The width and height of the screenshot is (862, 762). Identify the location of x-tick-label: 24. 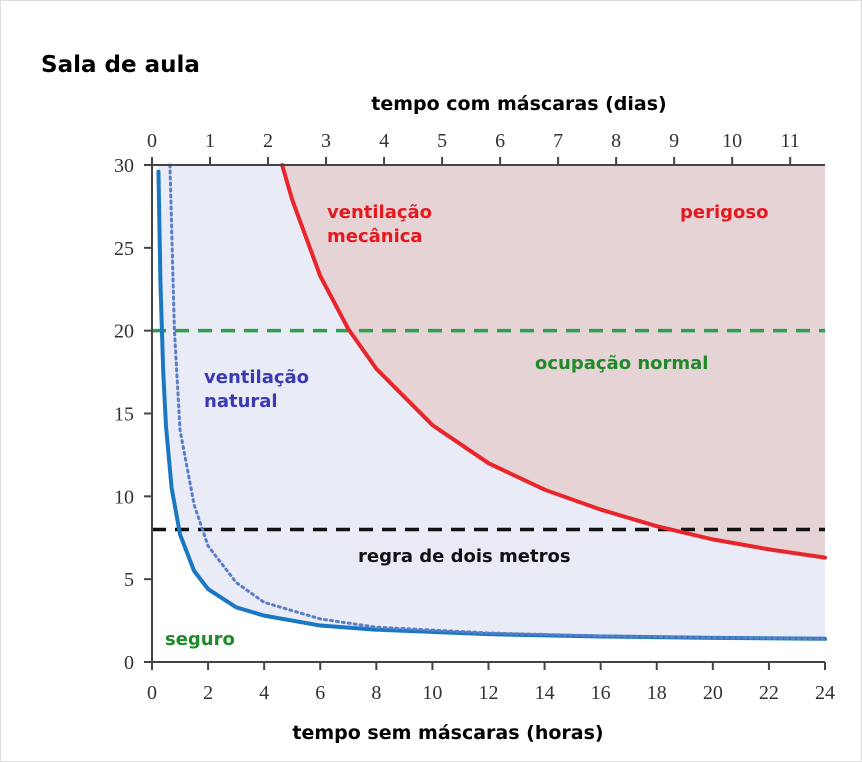
(825, 693).